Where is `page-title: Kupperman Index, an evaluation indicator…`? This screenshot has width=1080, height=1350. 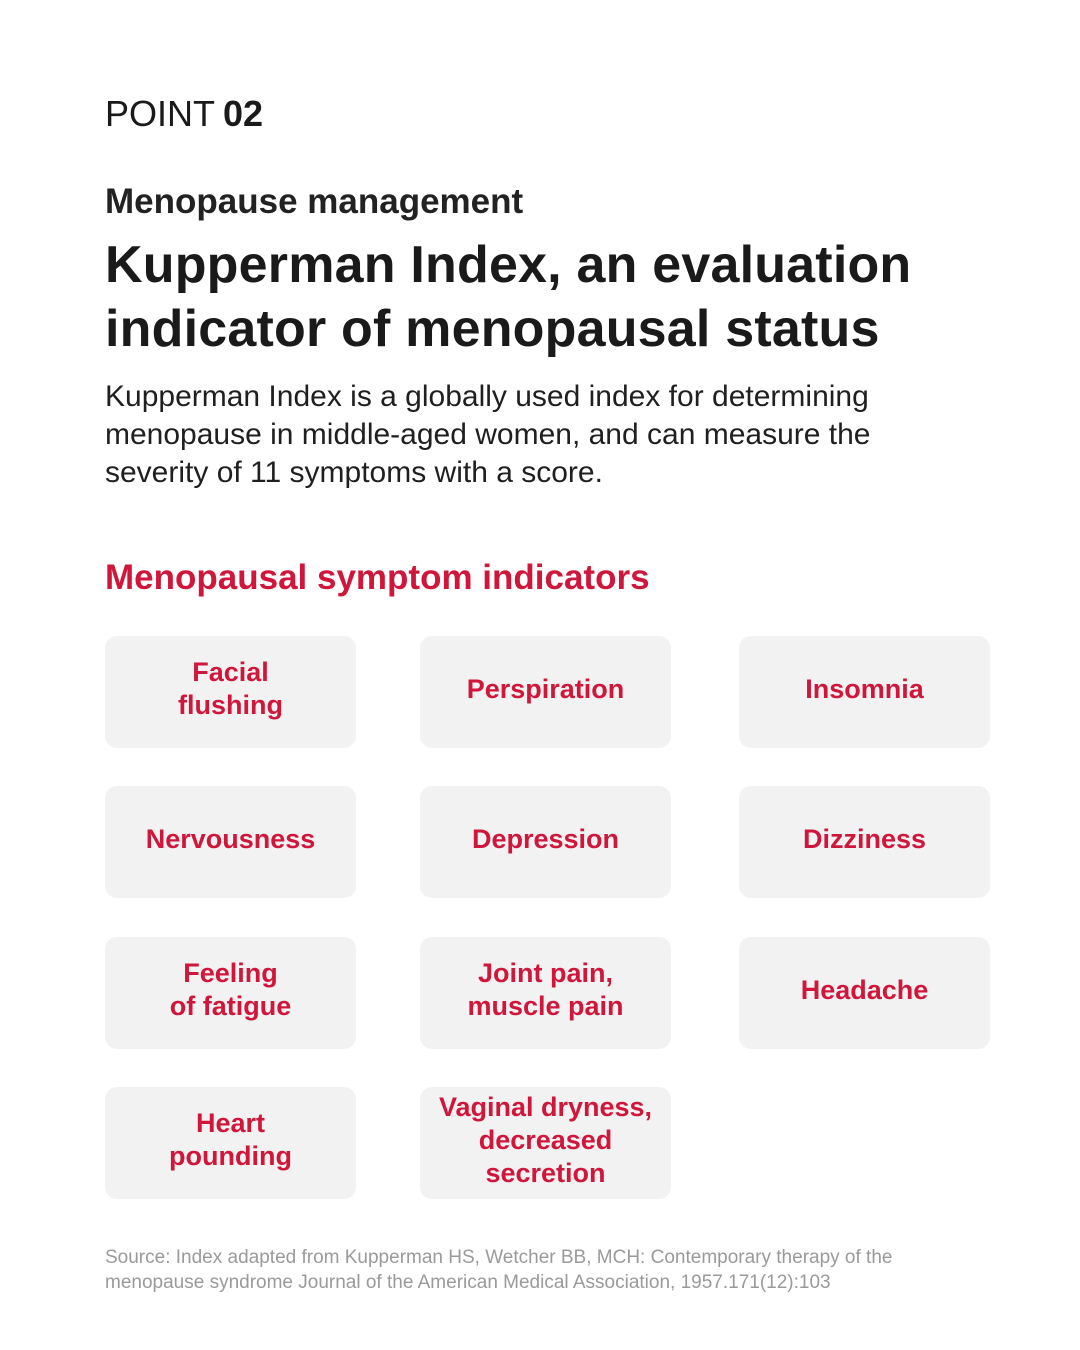
page-title: Kupperman Index, an evaluation indicator… is located at coordinates (555, 297).